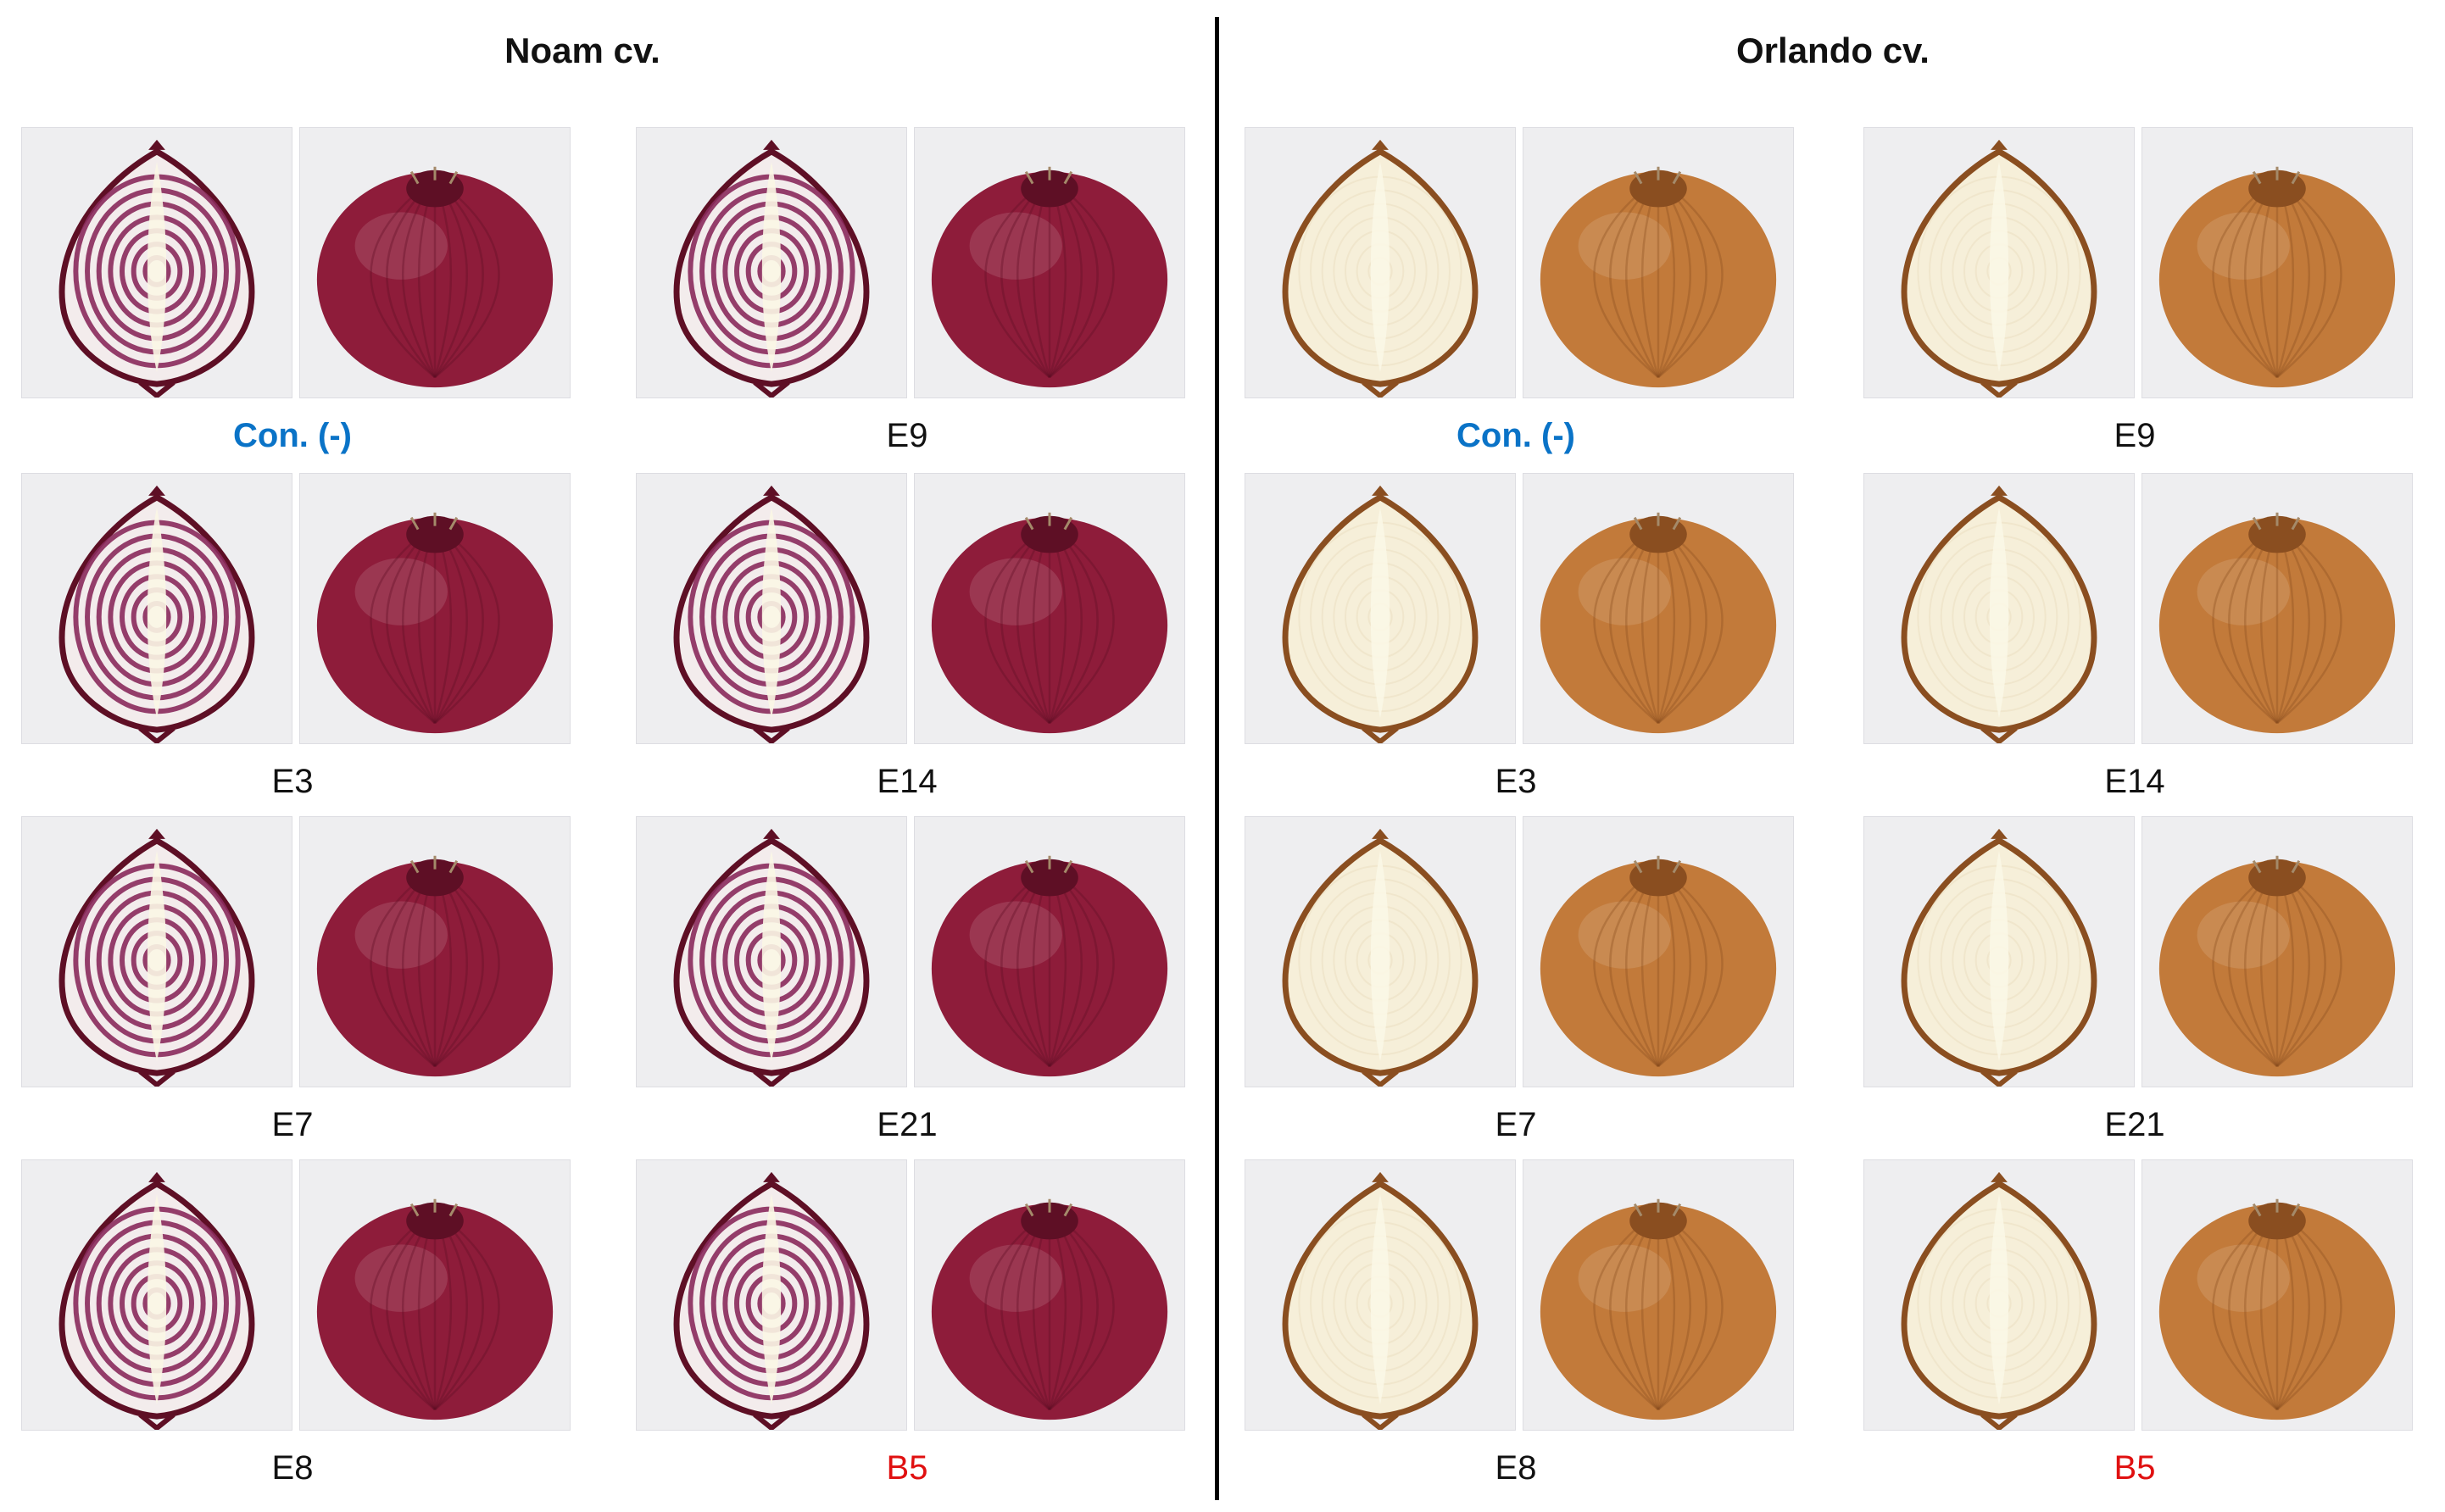 This screenshot has height=1512, width=2445. Describe the element at coordinates (582, 51) in the screenshot. I see `noam-panel-title: Noam cv.` at that location.